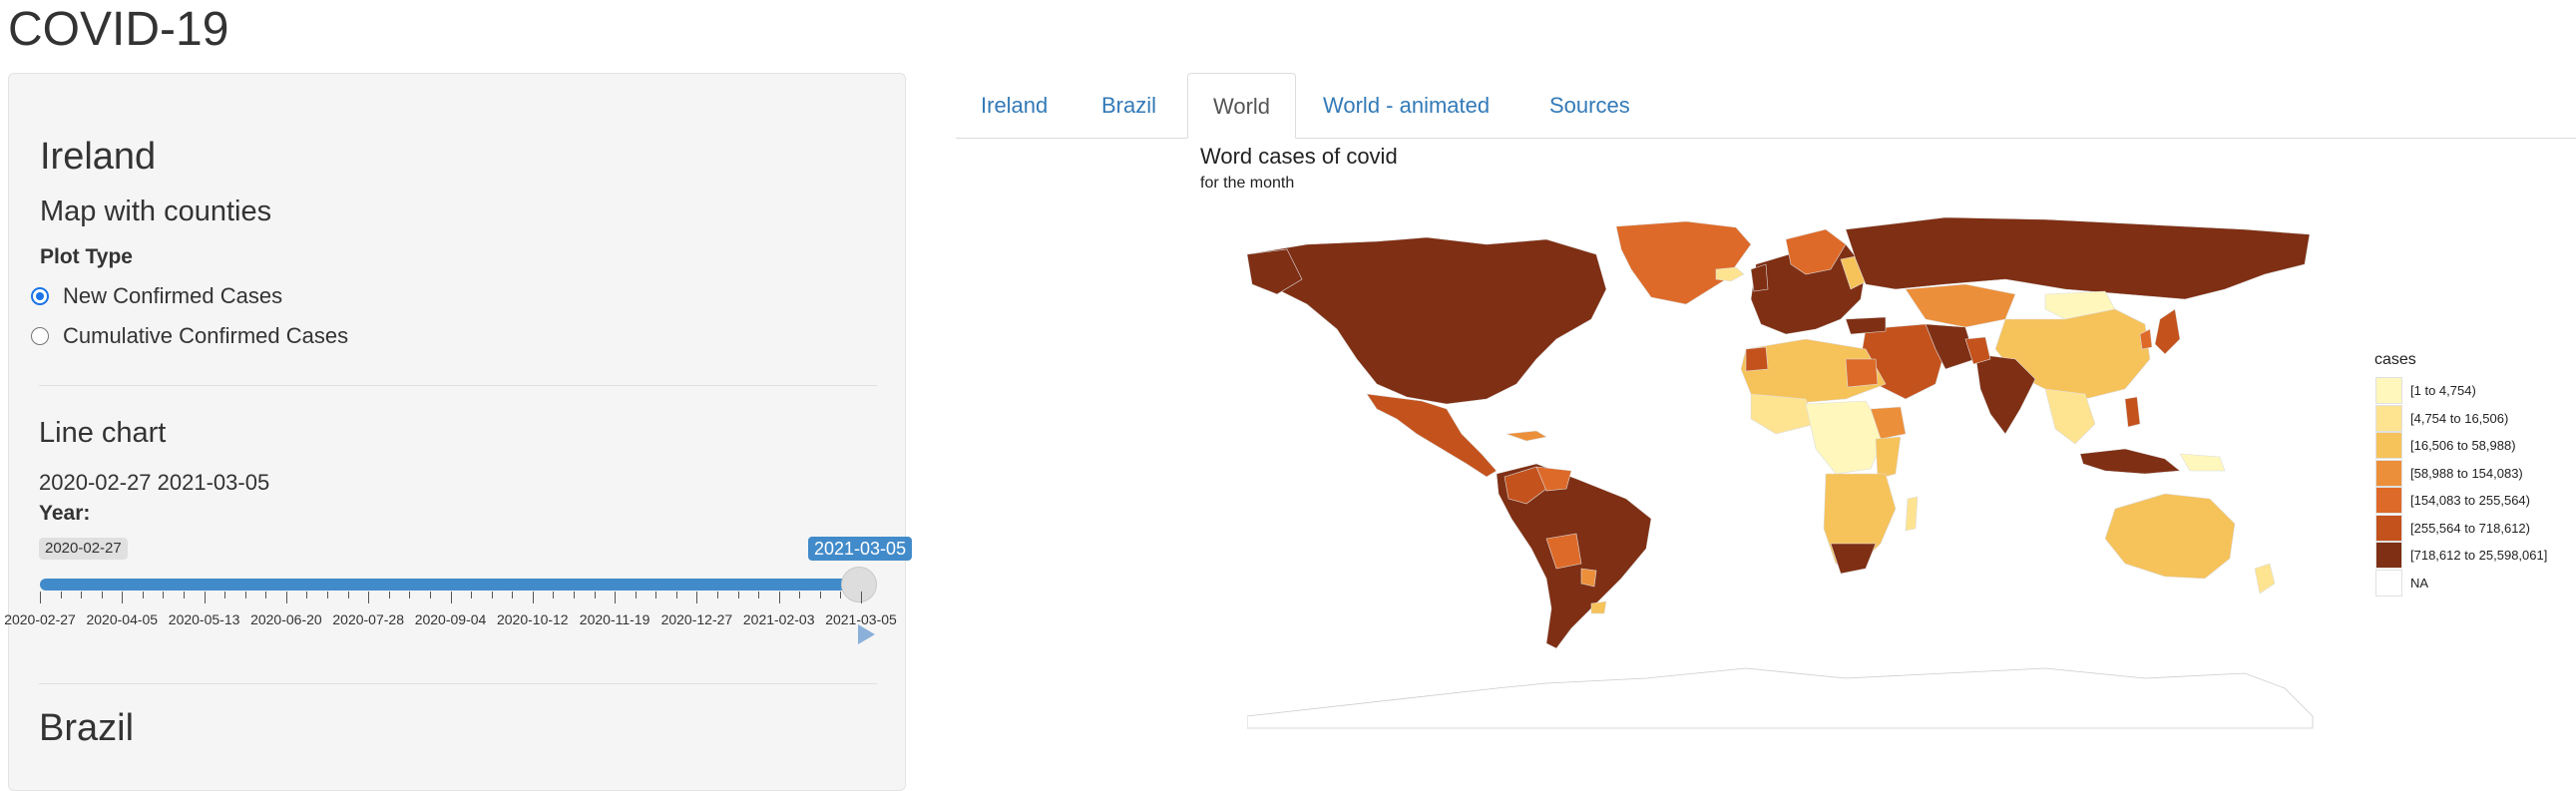  Describe the element at coordinates (532, 619) in the screenshot. I see `slider-tick-label: 2020-10-12` at that location.